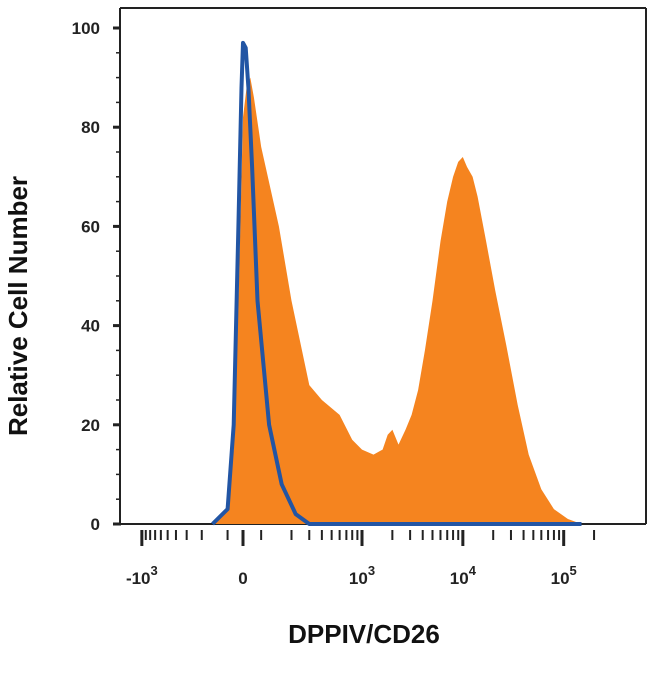  I want to click on y-tick-label-60: 60, so click(90, 226).